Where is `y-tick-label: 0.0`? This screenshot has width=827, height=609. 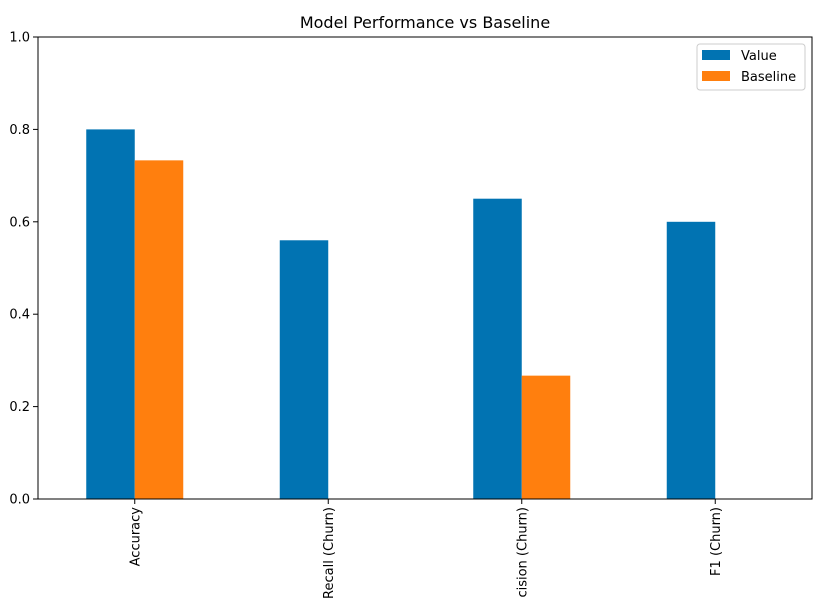
y-tick-label: 0.0 is located at coordinates (19, 500).